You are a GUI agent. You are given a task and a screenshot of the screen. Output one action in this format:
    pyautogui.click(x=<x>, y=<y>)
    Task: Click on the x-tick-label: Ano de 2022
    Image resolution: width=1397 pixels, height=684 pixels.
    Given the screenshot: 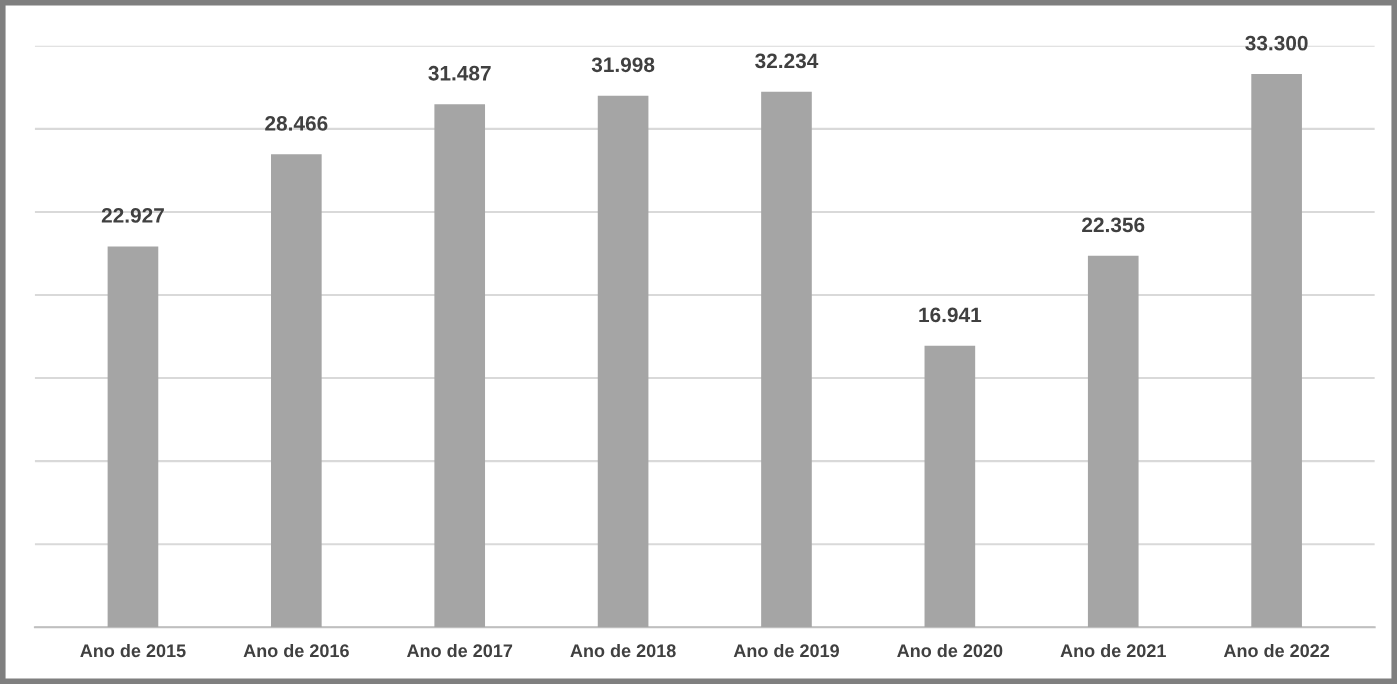 What is the action you would take?
    pyautogui.click(x=1276, y=650)
    